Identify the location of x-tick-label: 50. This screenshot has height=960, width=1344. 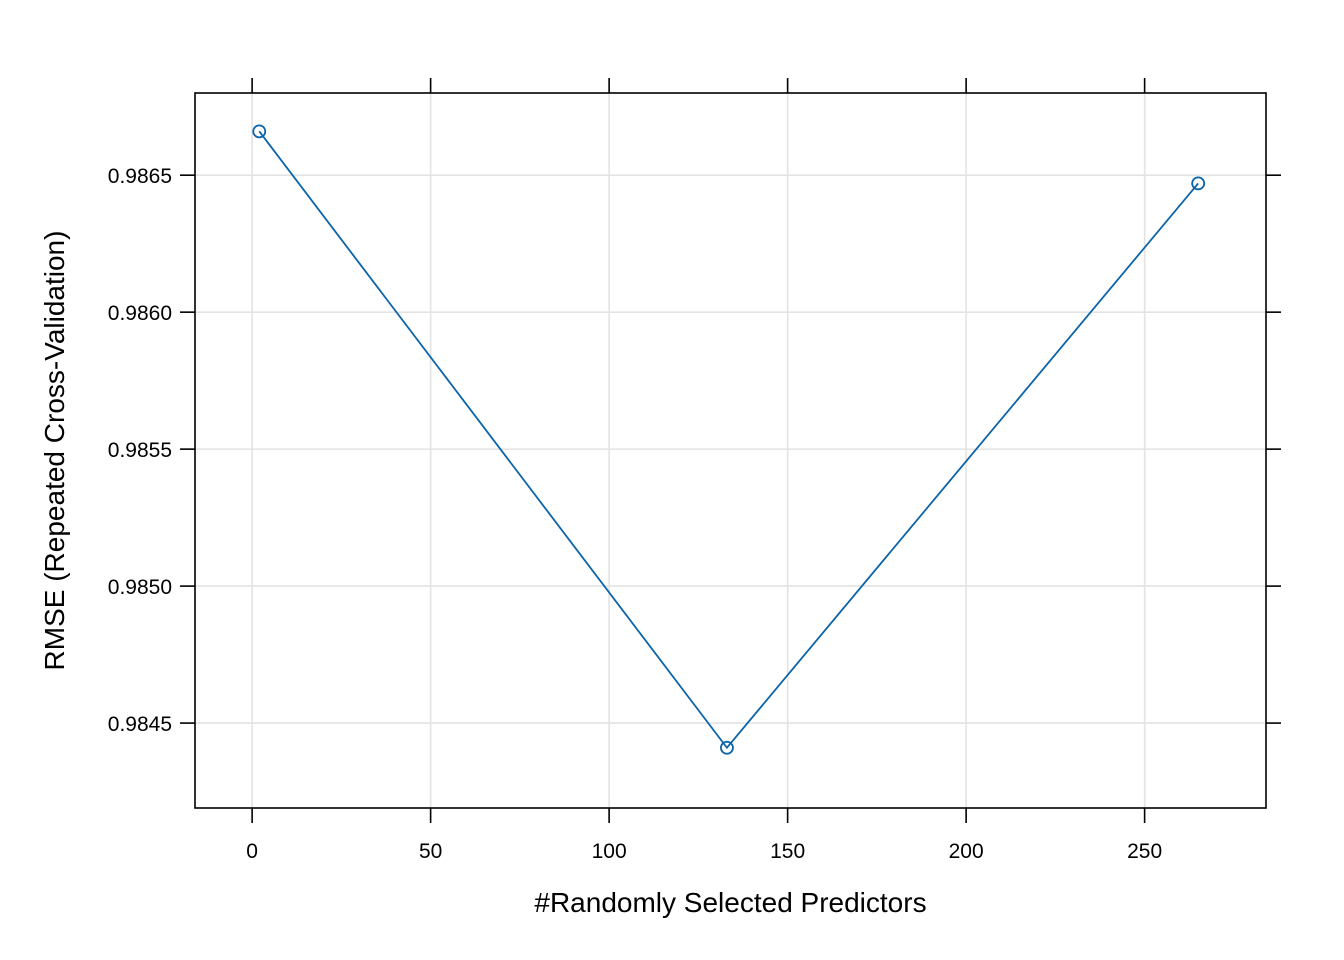
(430, 851).